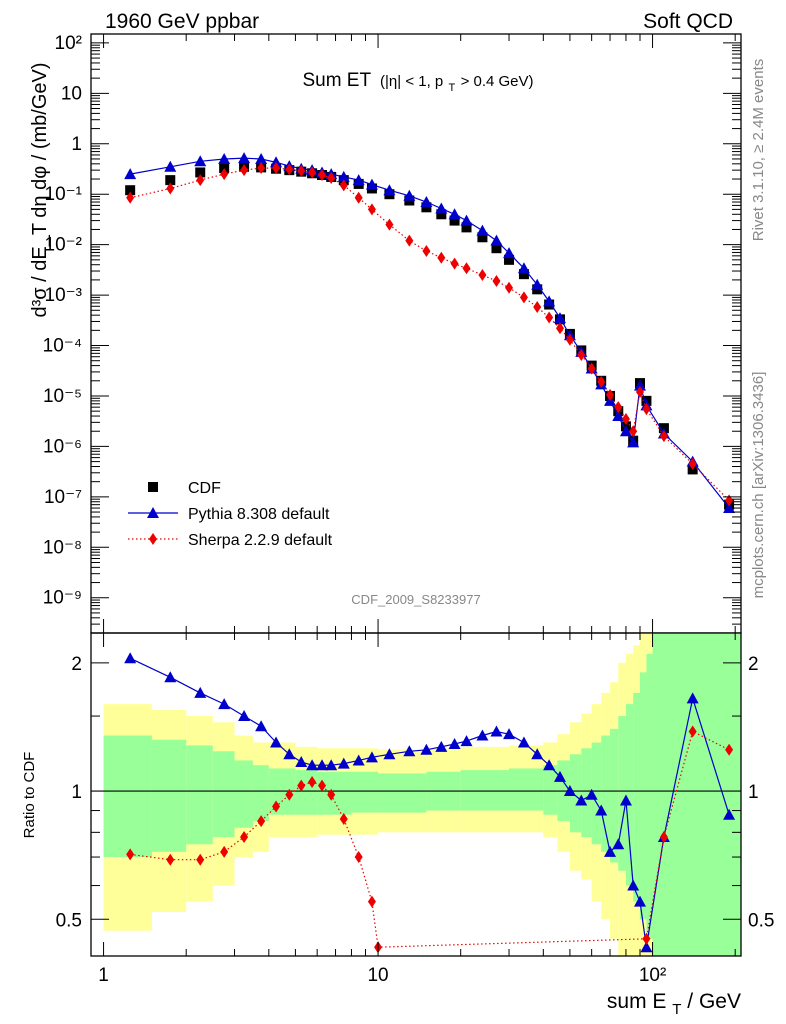 This screenshot has height=1024, width=786. Describe the element at coordinates (62, 547) in the screenshot. I see `main-y-tick-label: 10⁻⁸` at that location.